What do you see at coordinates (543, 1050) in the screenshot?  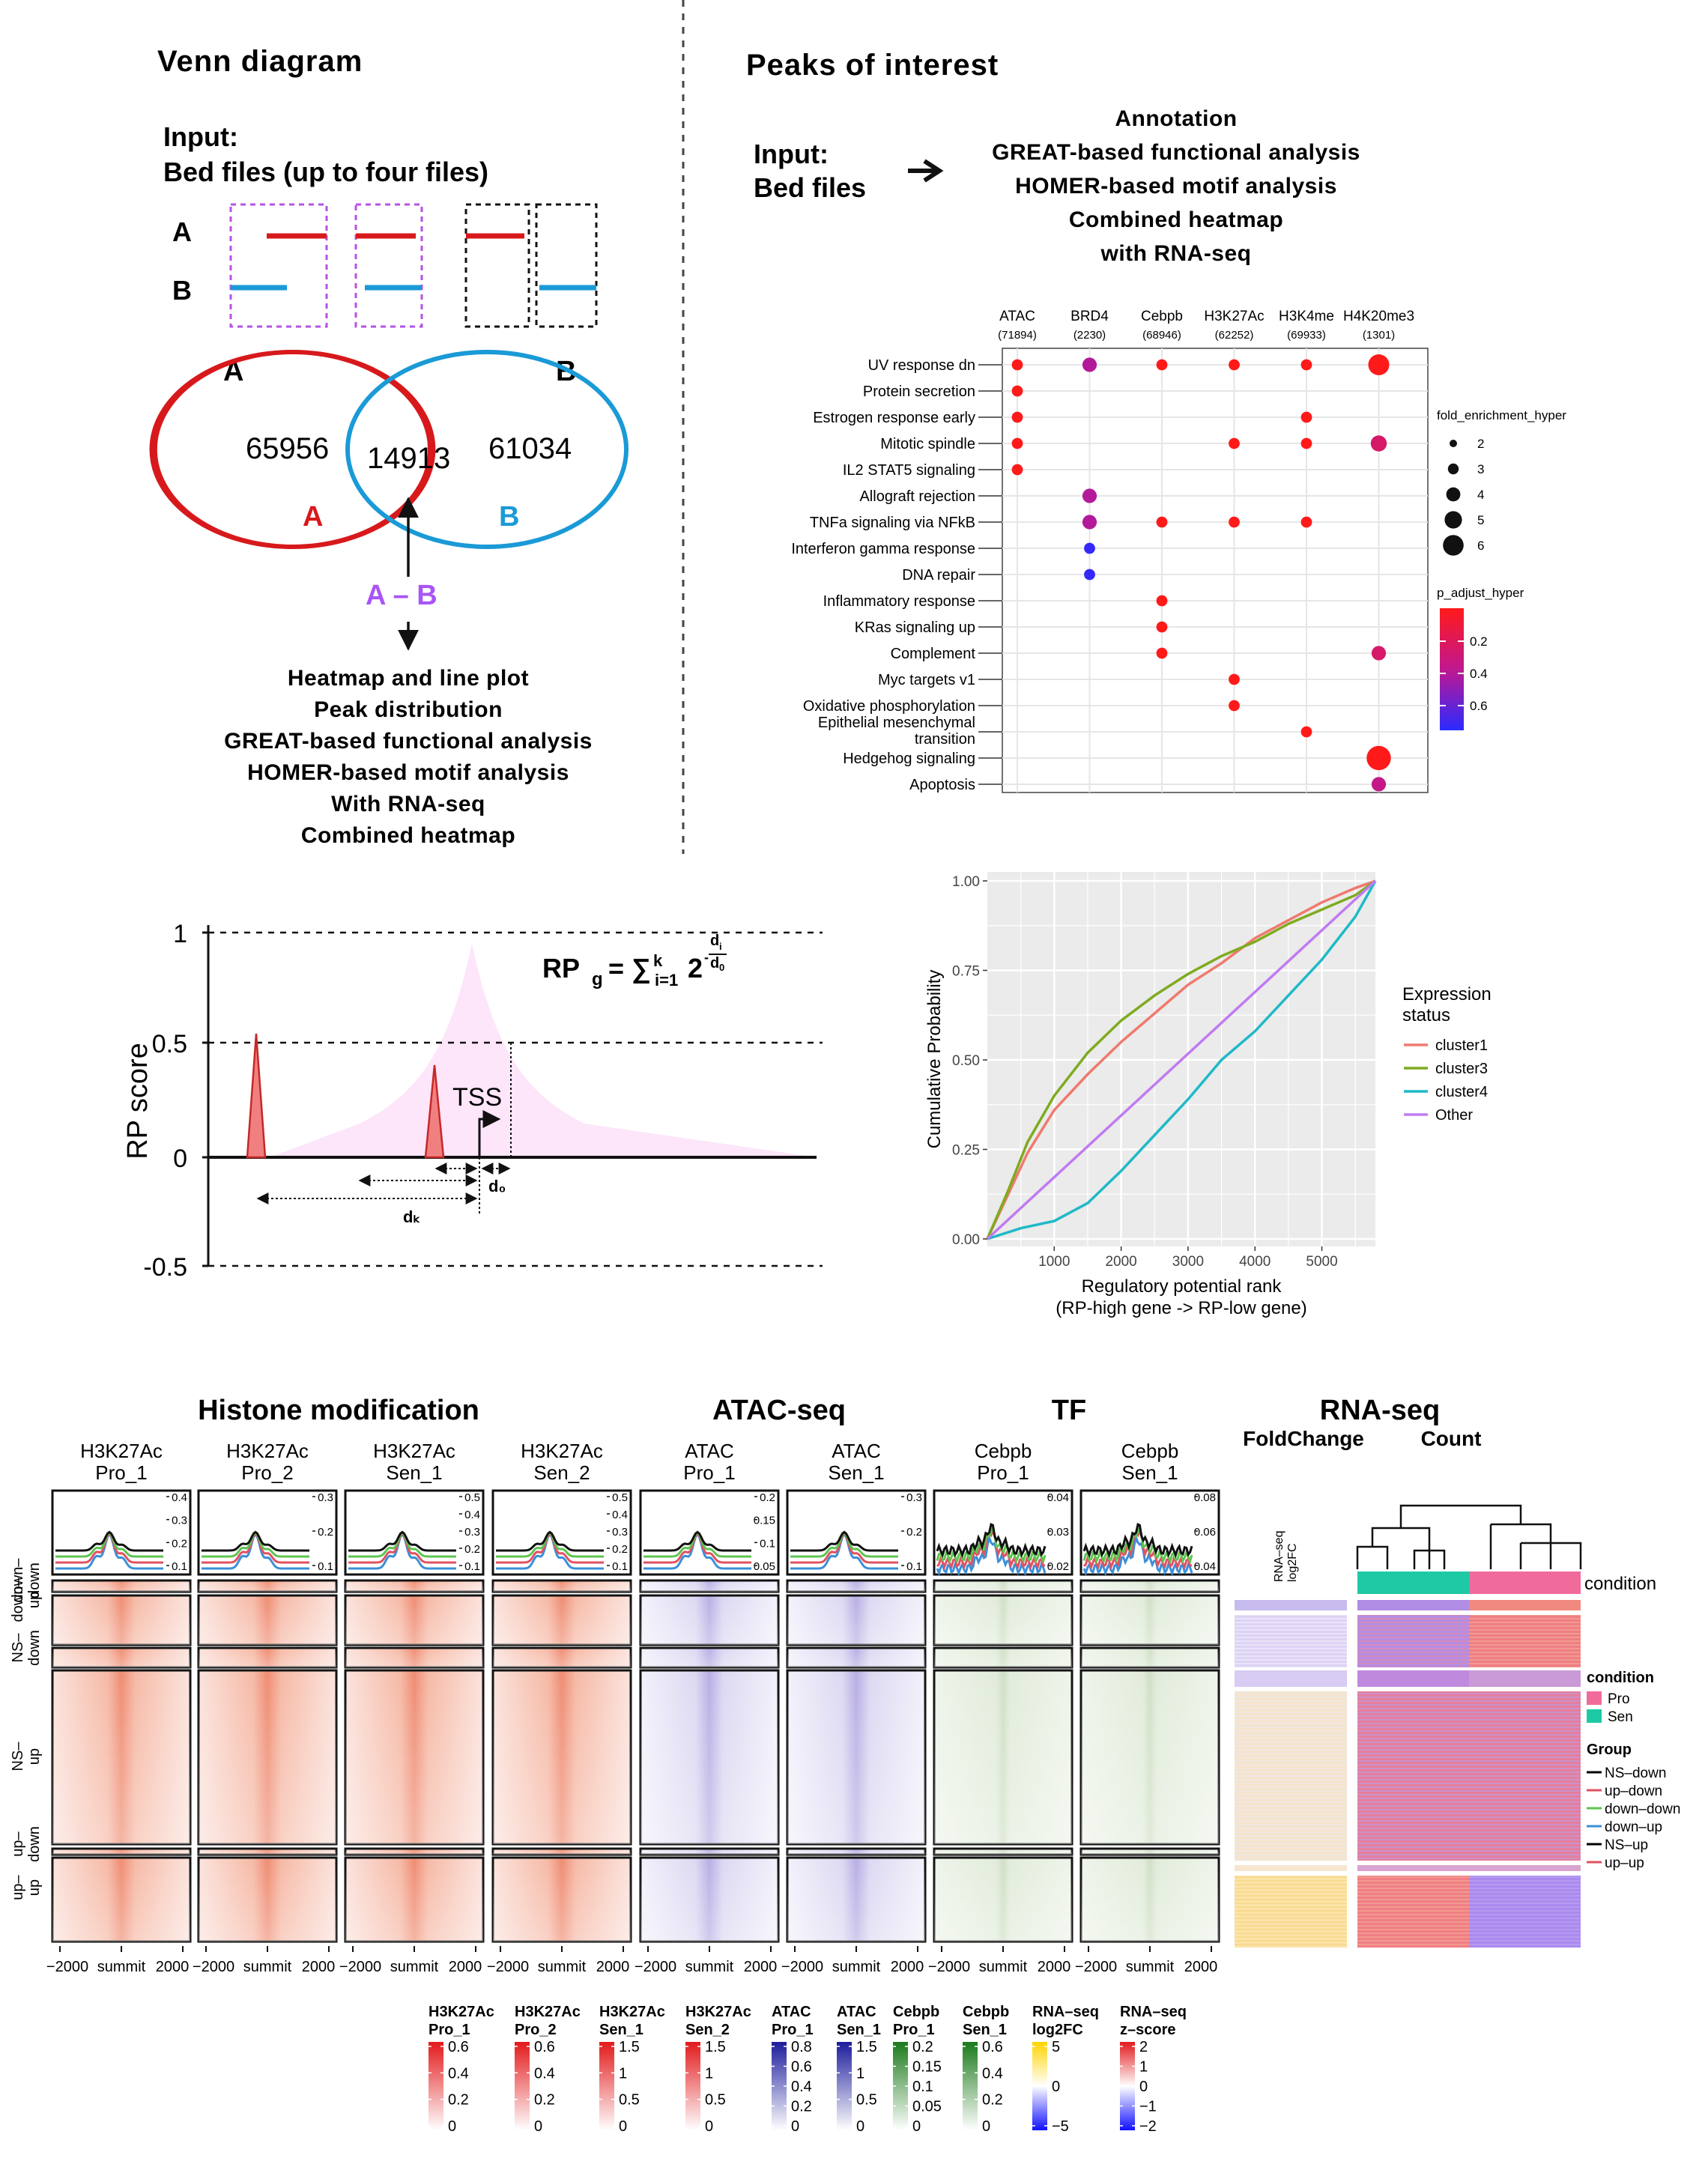 I see `rp-decay-area` at bounding box center [543, 1050].